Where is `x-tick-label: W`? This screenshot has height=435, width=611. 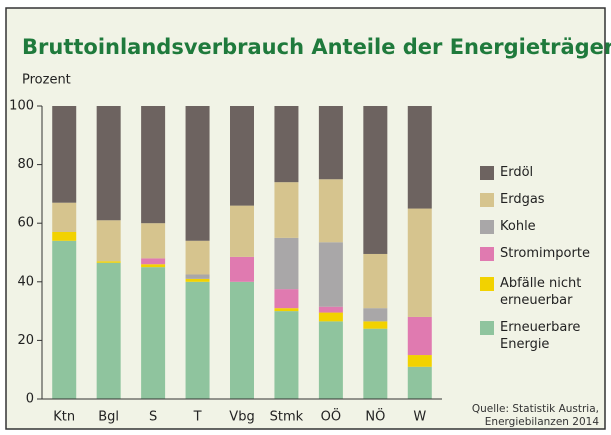
x-tick-label: W is located at coordinates (419, 417).